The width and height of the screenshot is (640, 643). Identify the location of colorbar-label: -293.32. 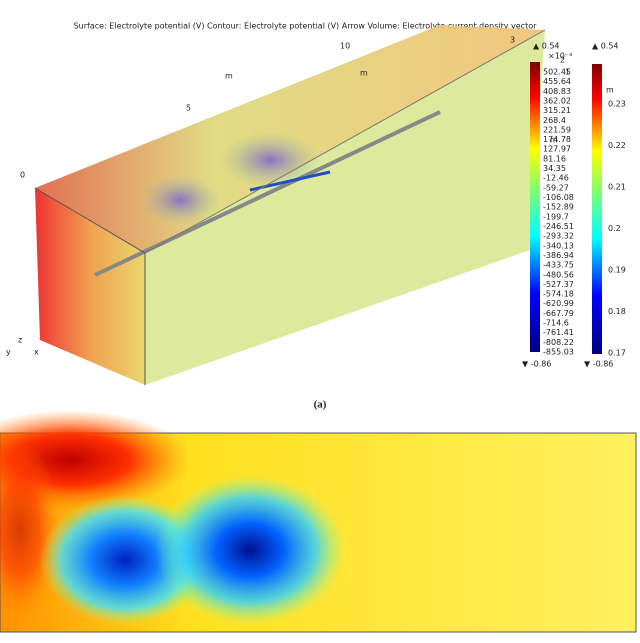
(558, 236).